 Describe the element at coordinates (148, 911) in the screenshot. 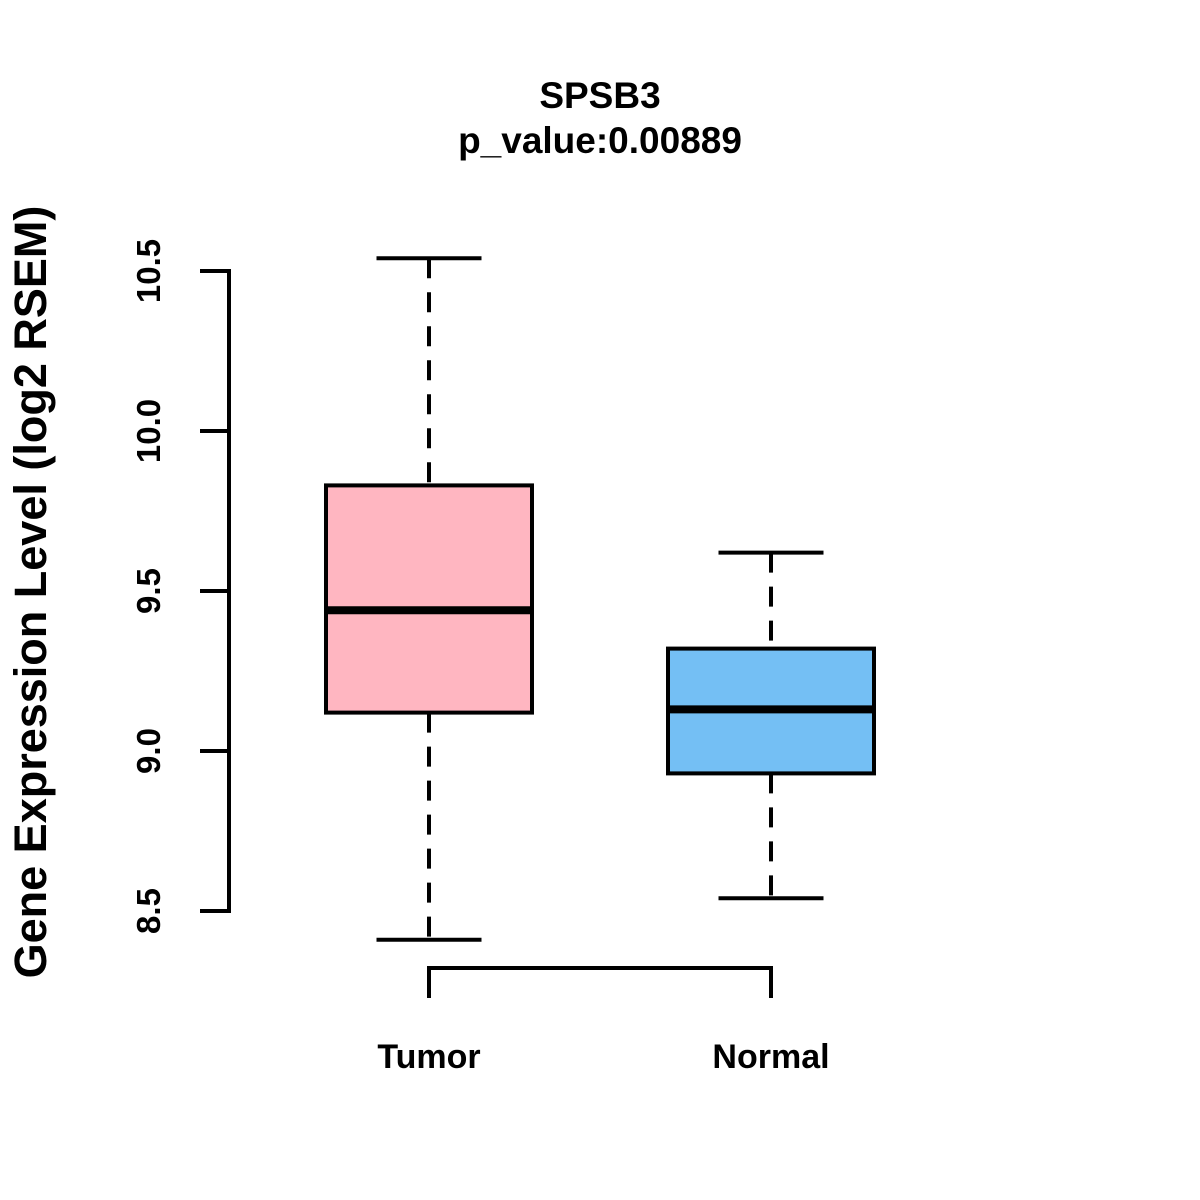

I see `y-tick-label: 8.5` at that location.